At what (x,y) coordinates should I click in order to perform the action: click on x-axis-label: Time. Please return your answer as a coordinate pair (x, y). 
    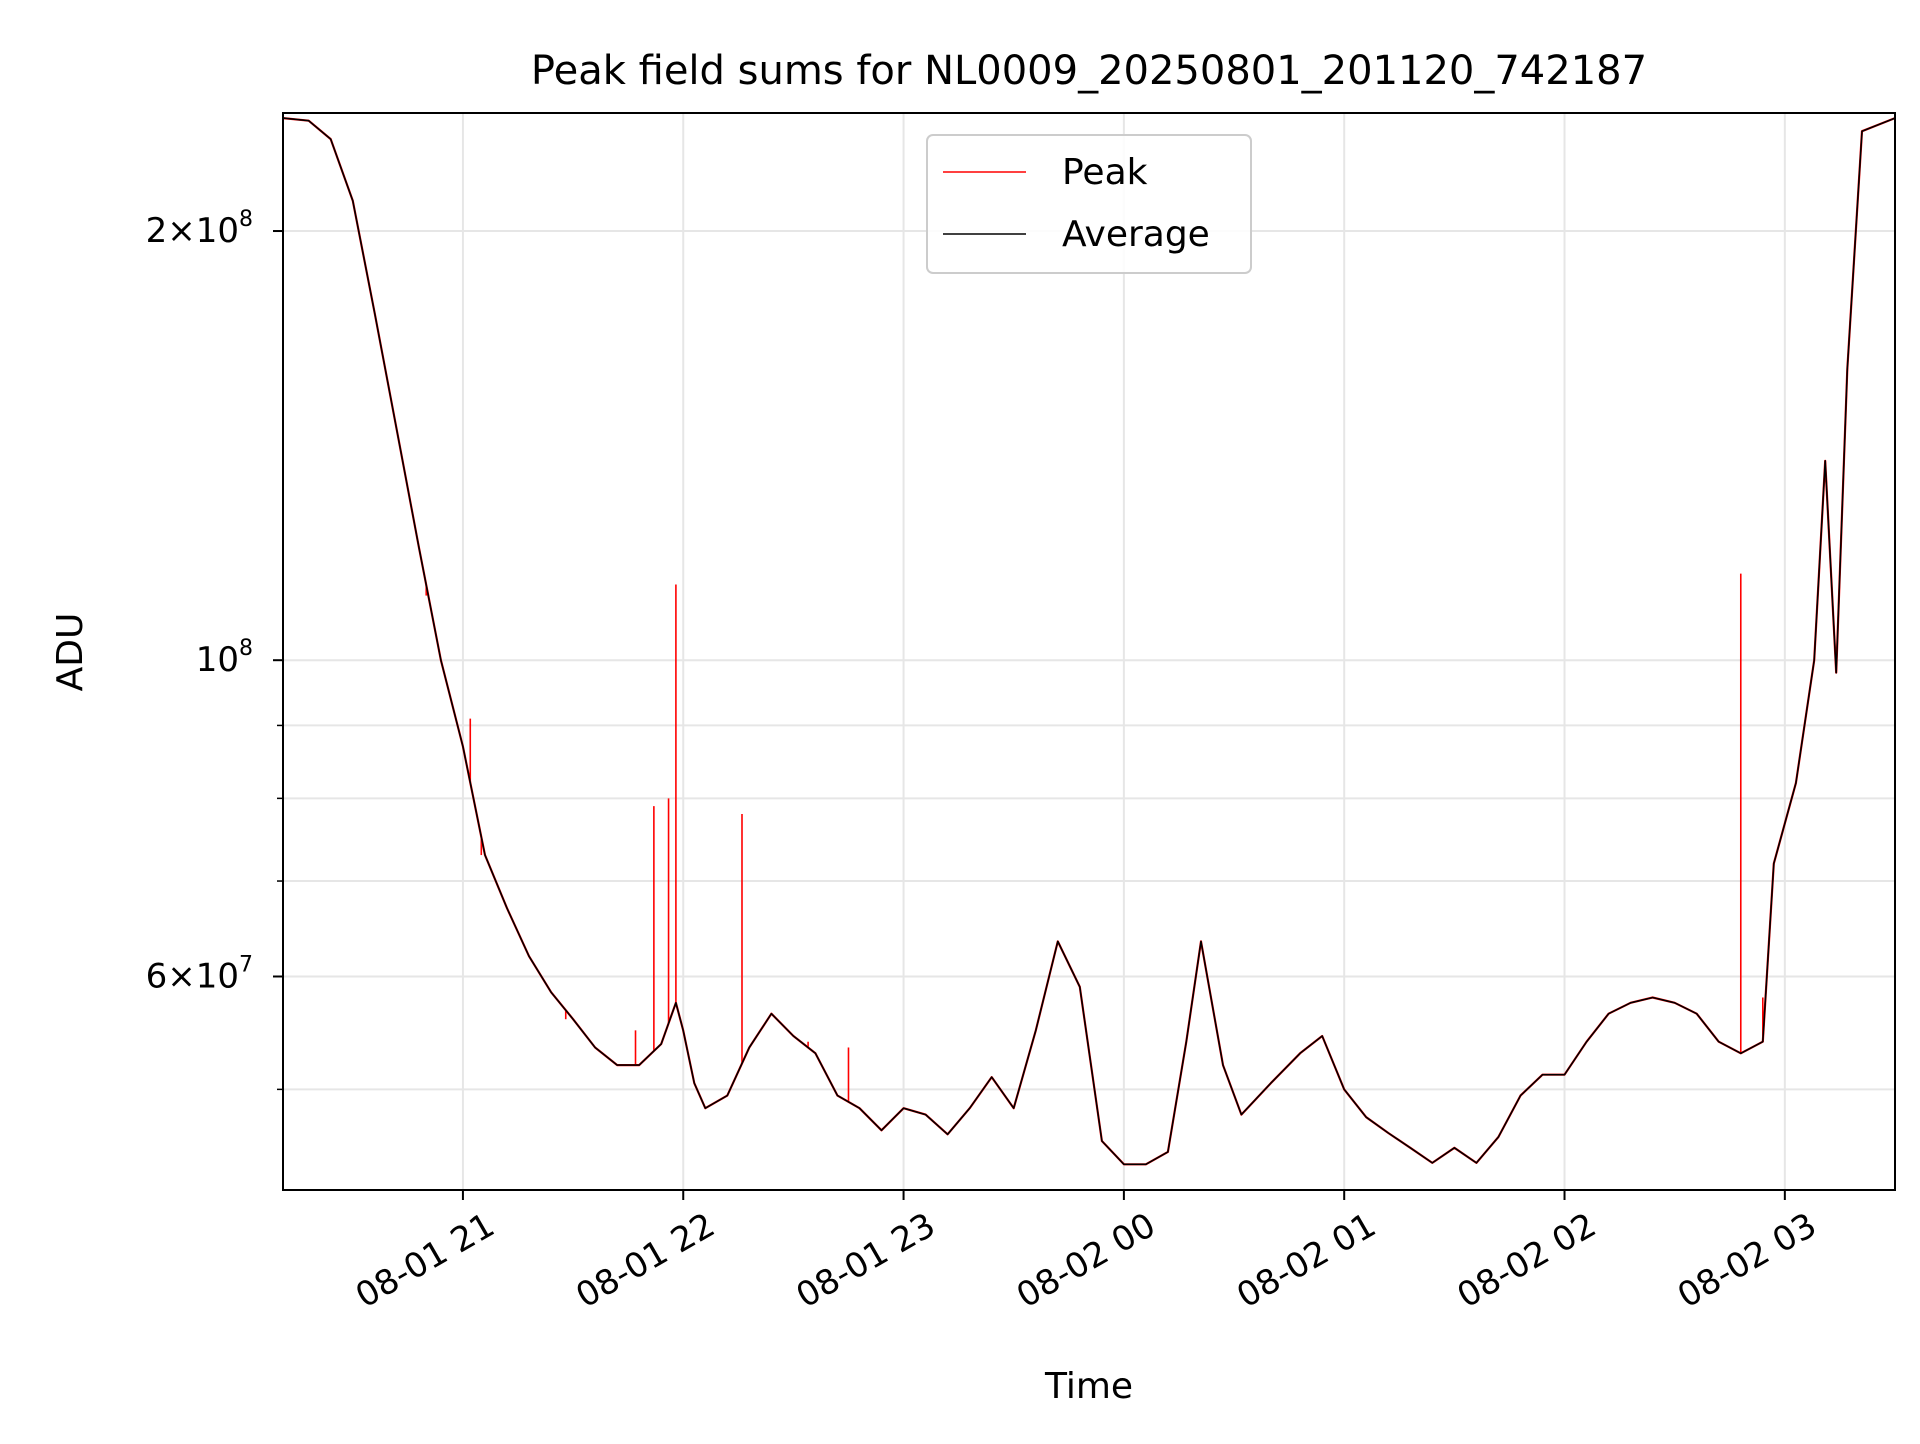
    Looking at the image, I should click on (1088, 1386).